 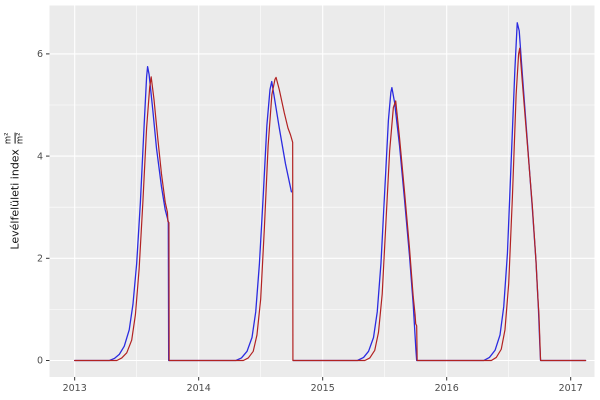 I want to click on x-tick-label: 2017, so click(x=571, y=388).